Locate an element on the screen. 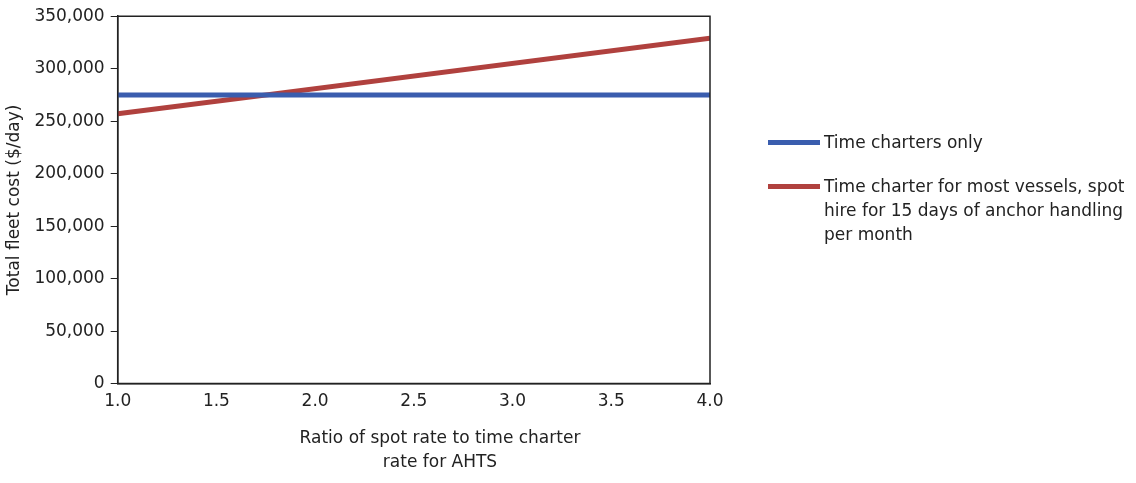  y-tick-label: 150,000 is located at coordinates (69, 224).